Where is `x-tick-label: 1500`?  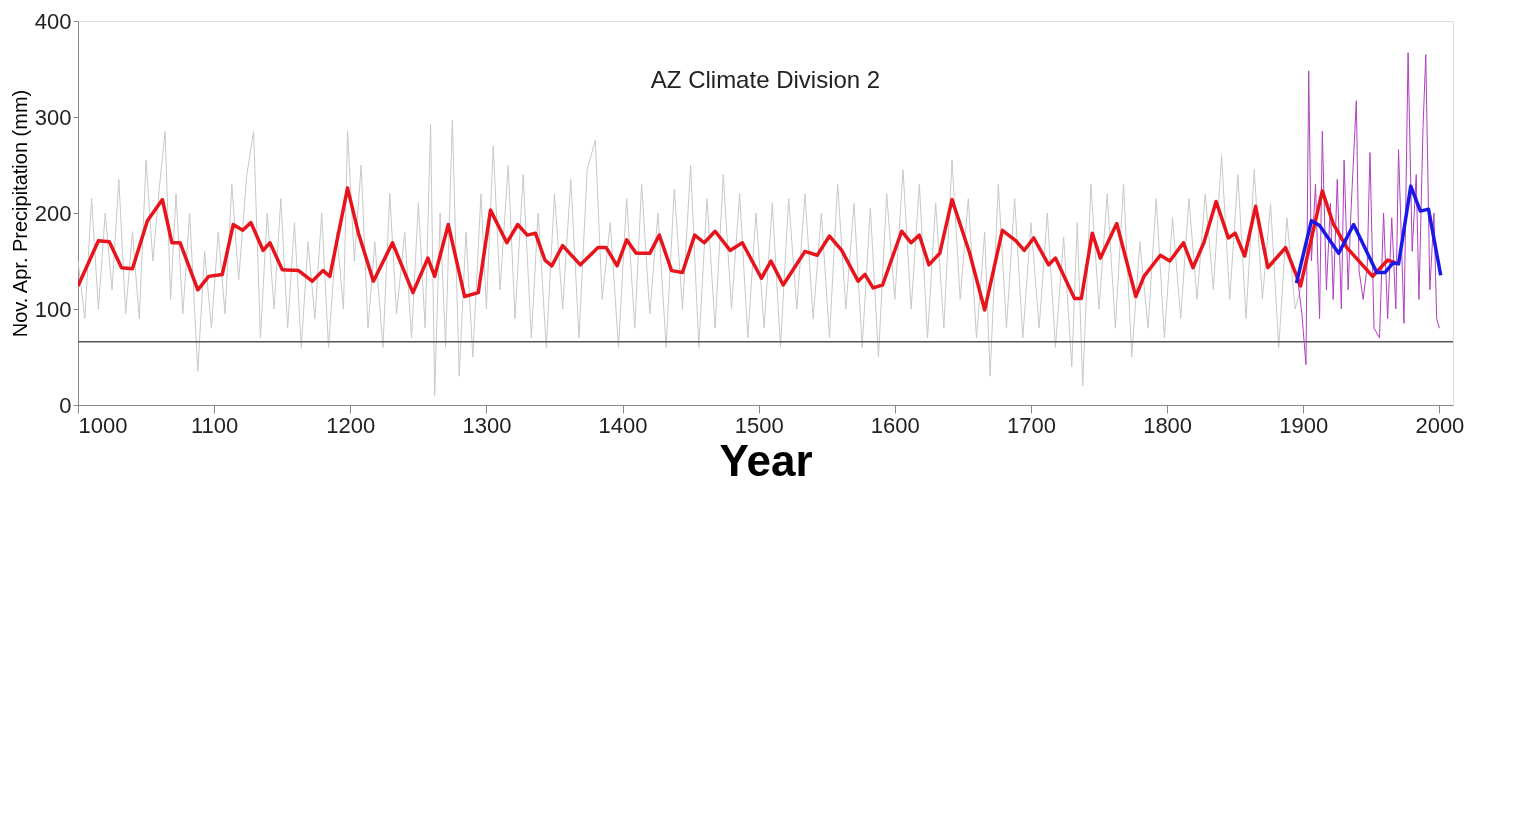
x-tick-label: 1500 is located at coordinates (759, 425).